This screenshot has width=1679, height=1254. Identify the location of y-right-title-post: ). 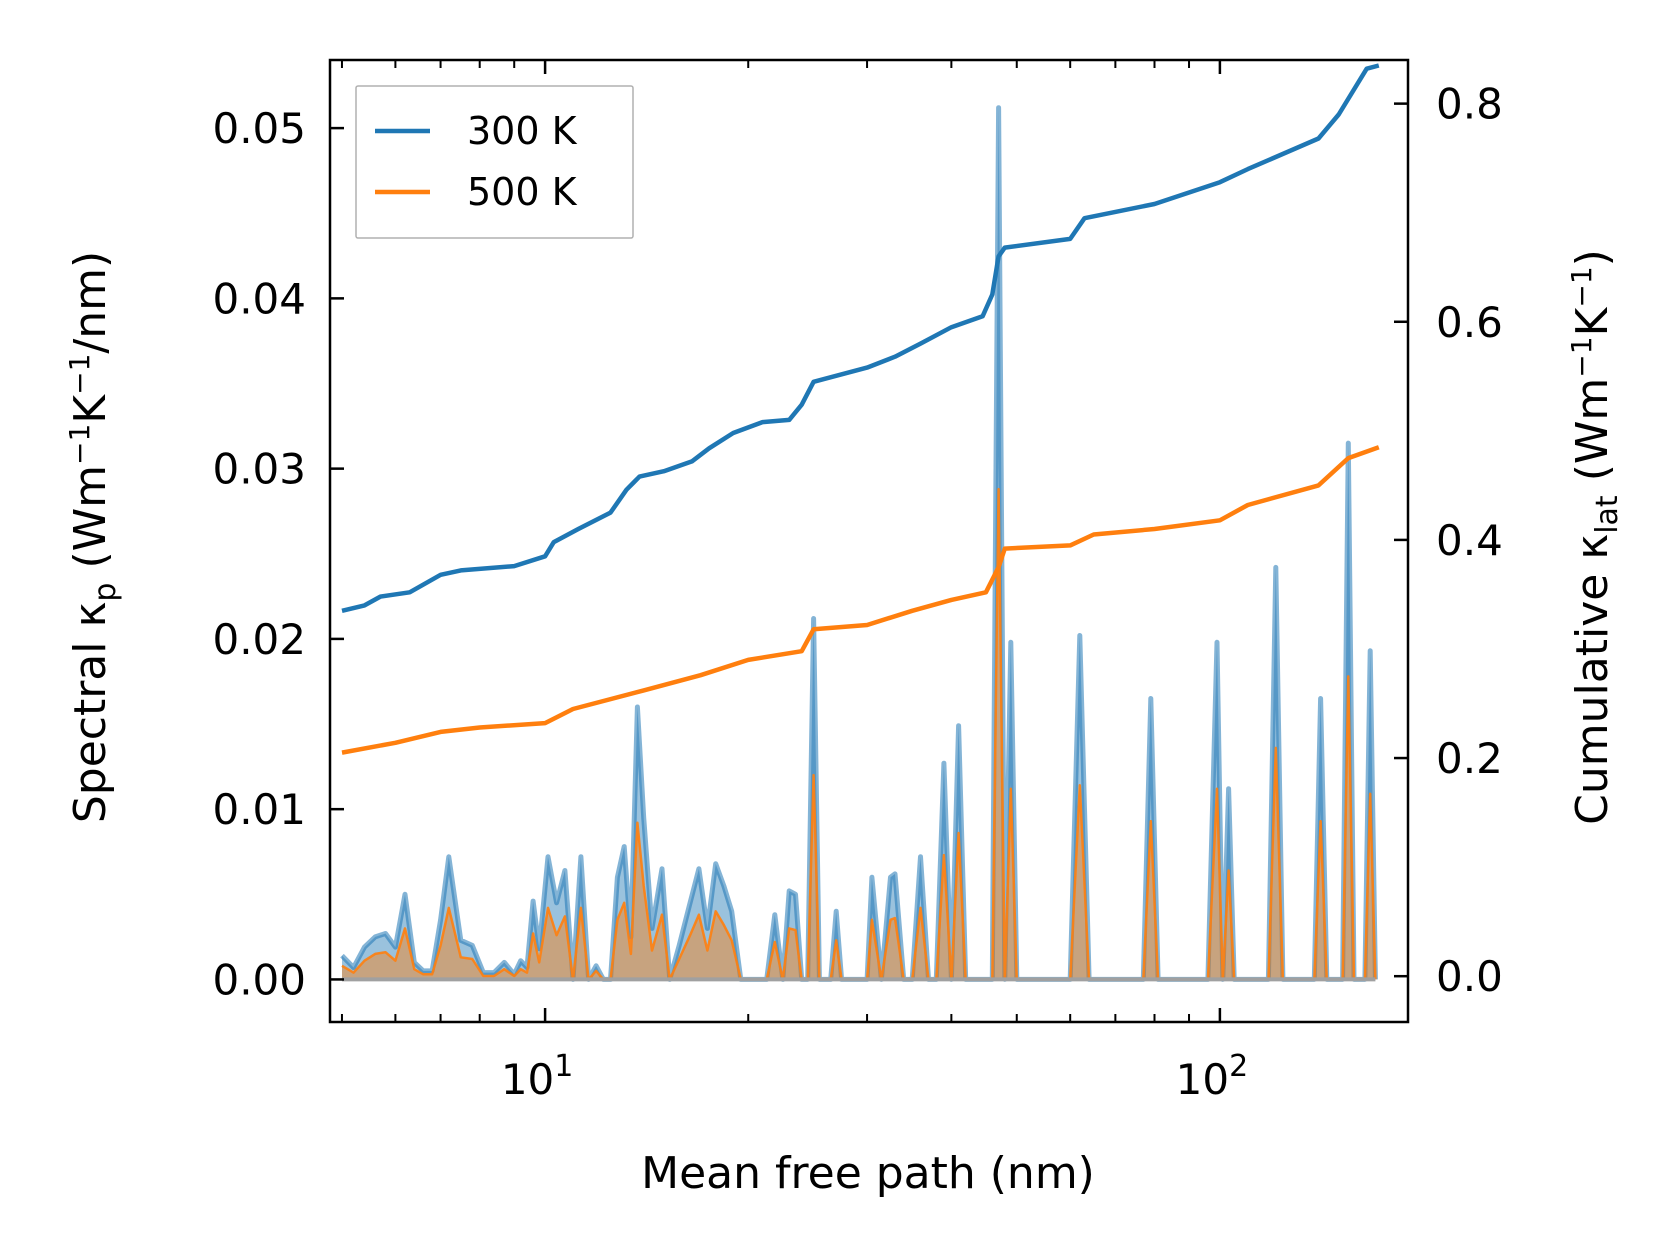
(1592, 257).